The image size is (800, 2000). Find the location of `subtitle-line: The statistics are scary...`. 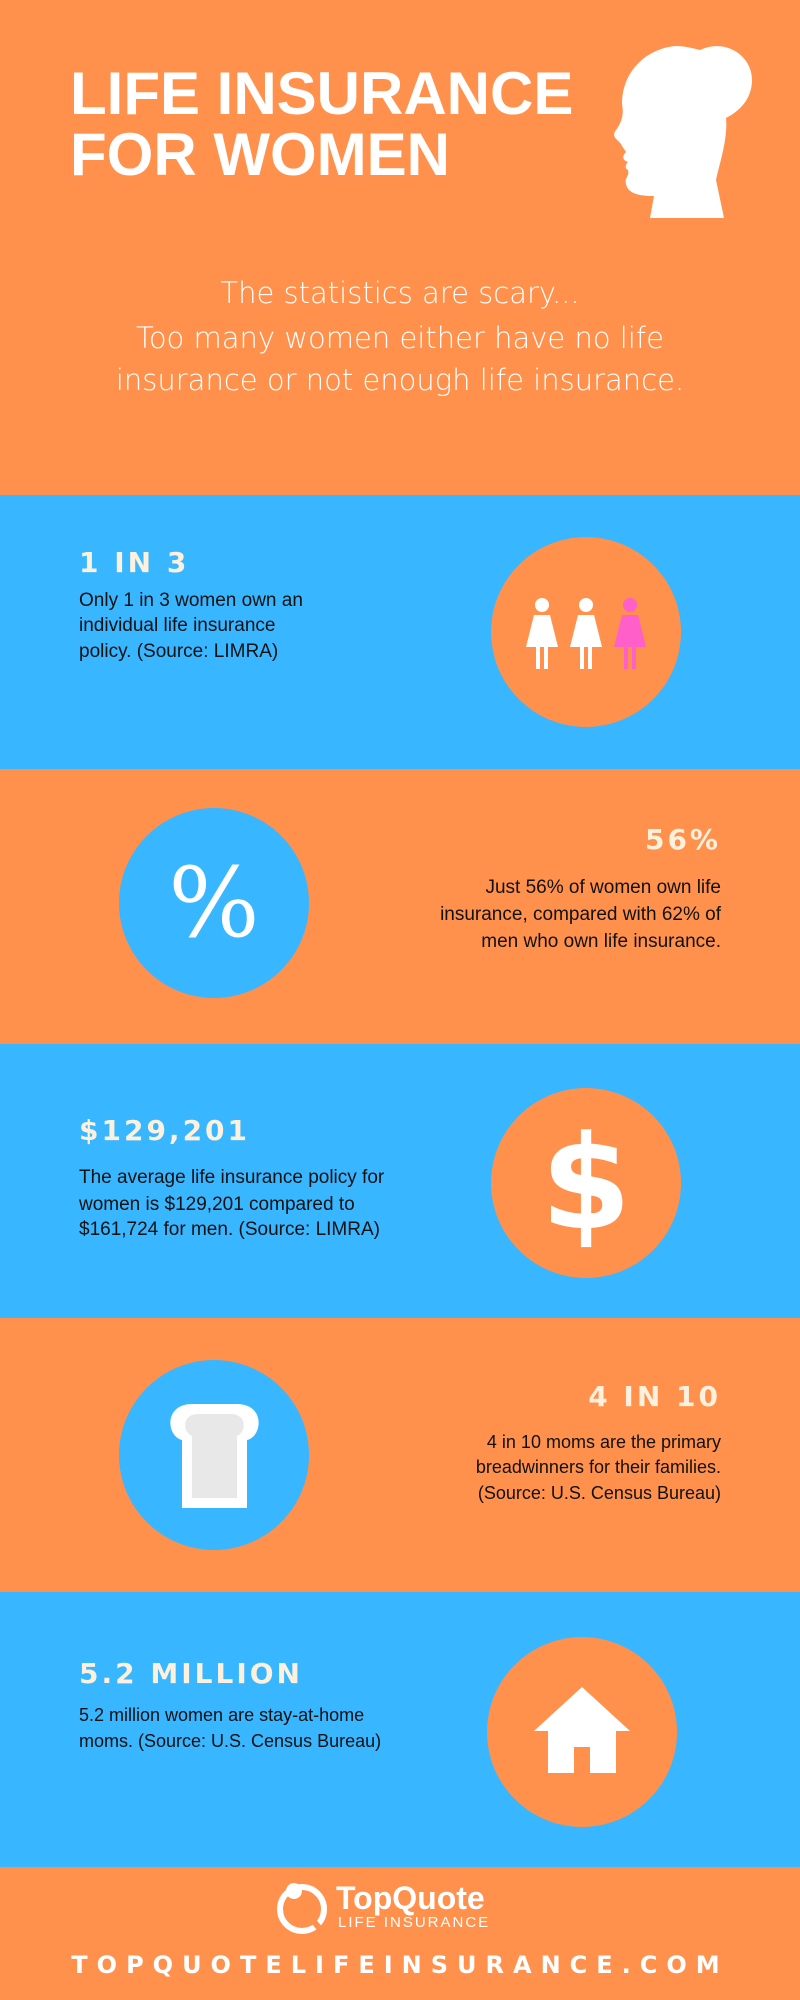

subtitle-line: The statistics are scary... is located at coordinates (400, 293).